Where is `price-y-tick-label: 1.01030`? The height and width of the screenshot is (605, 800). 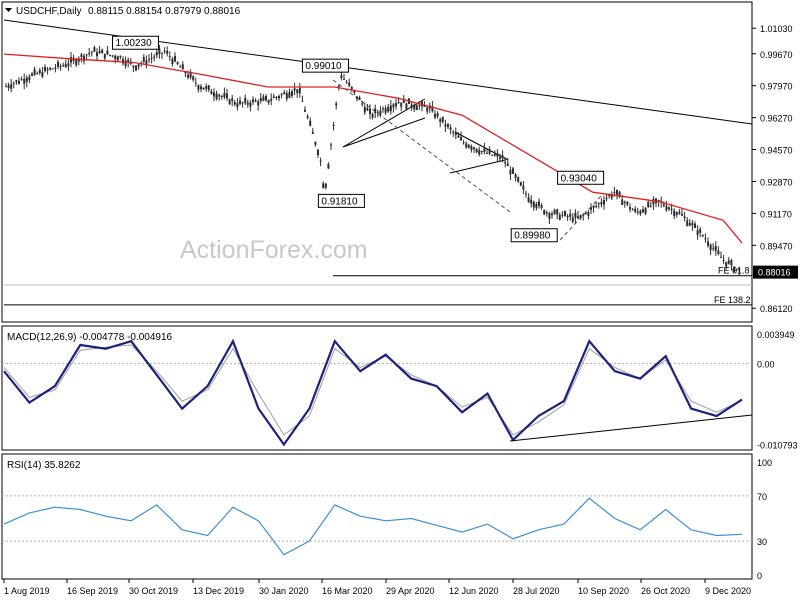
price-y-tick-label: 1.01030 is located at coordinates (776, 29).